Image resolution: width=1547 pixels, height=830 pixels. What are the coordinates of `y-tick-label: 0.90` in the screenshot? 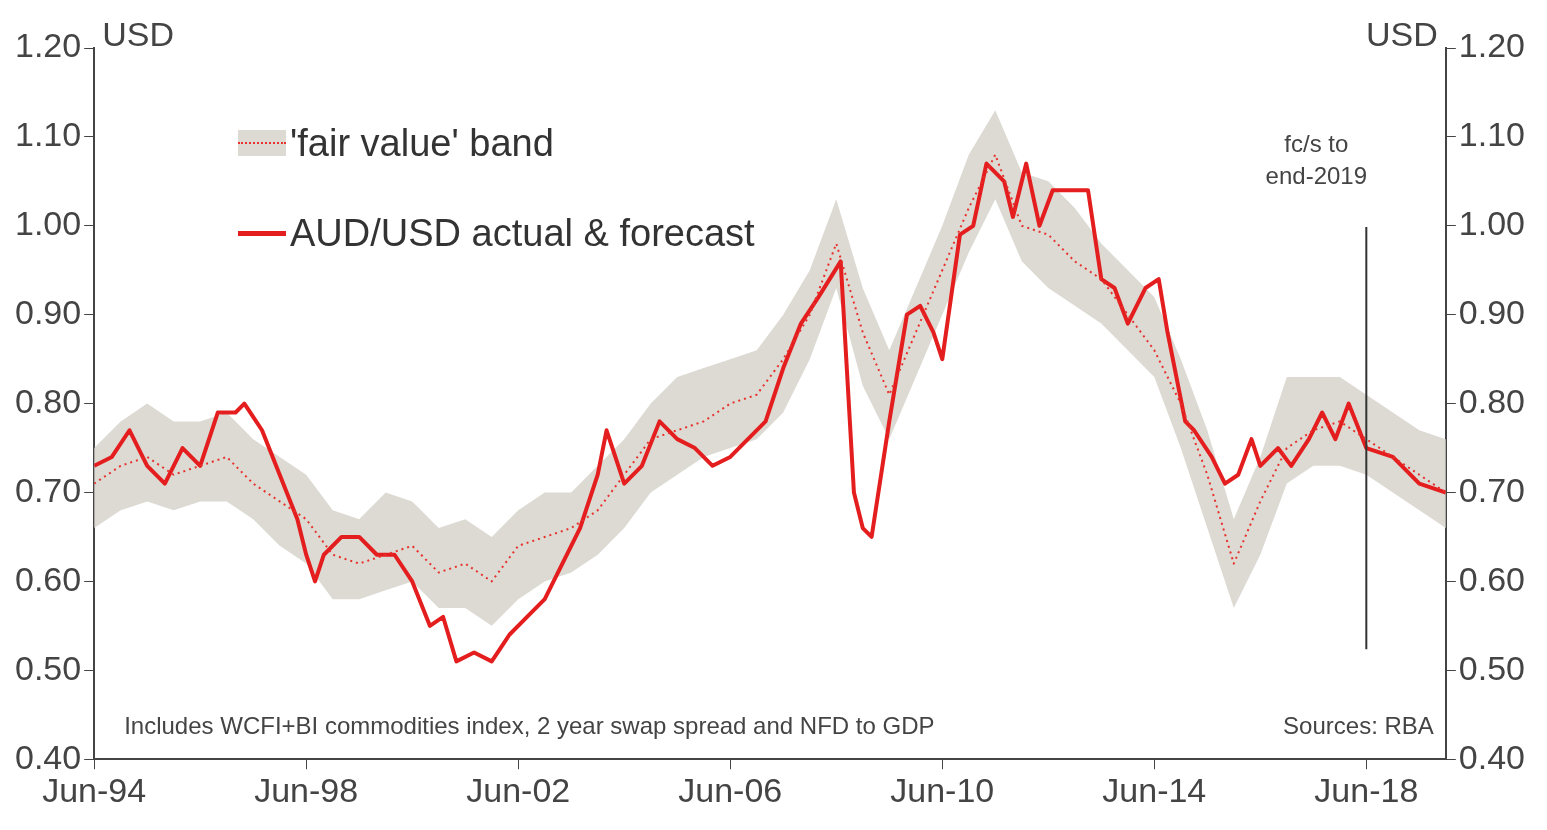 It's located at (48, 312).